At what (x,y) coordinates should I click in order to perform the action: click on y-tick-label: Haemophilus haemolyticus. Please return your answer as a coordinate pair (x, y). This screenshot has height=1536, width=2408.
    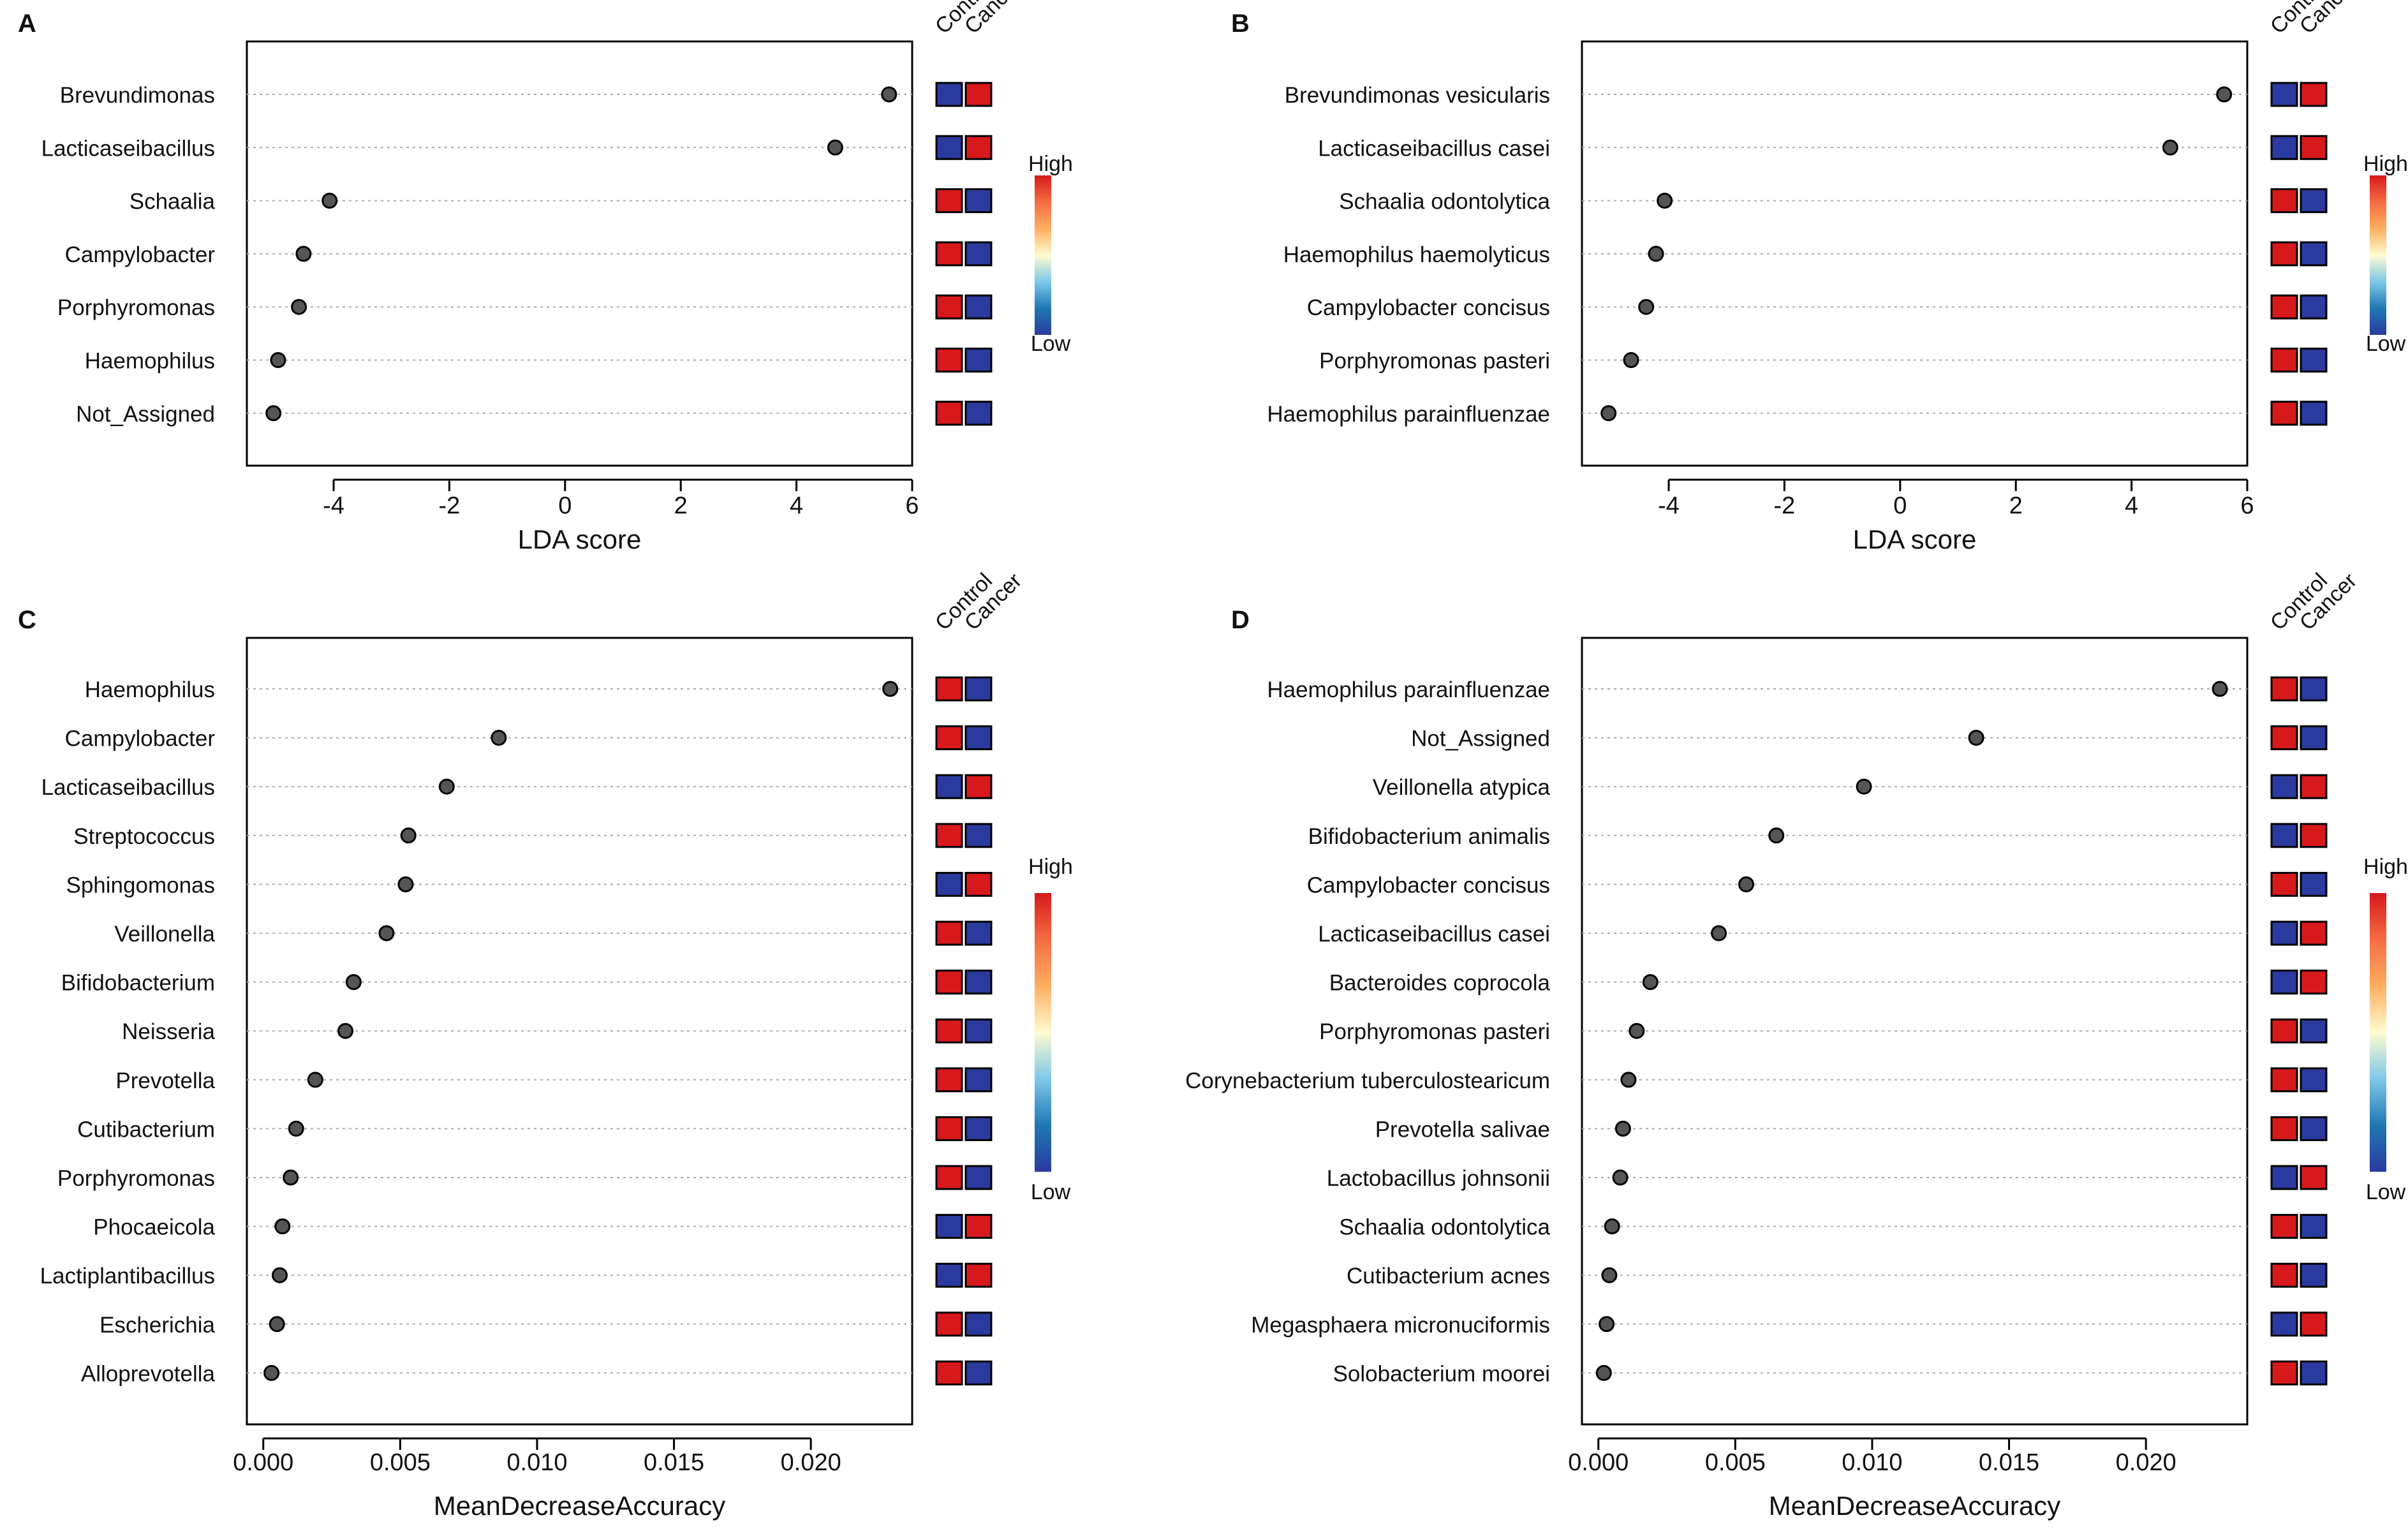
    Looking at the image, I should click on (1416, 254).